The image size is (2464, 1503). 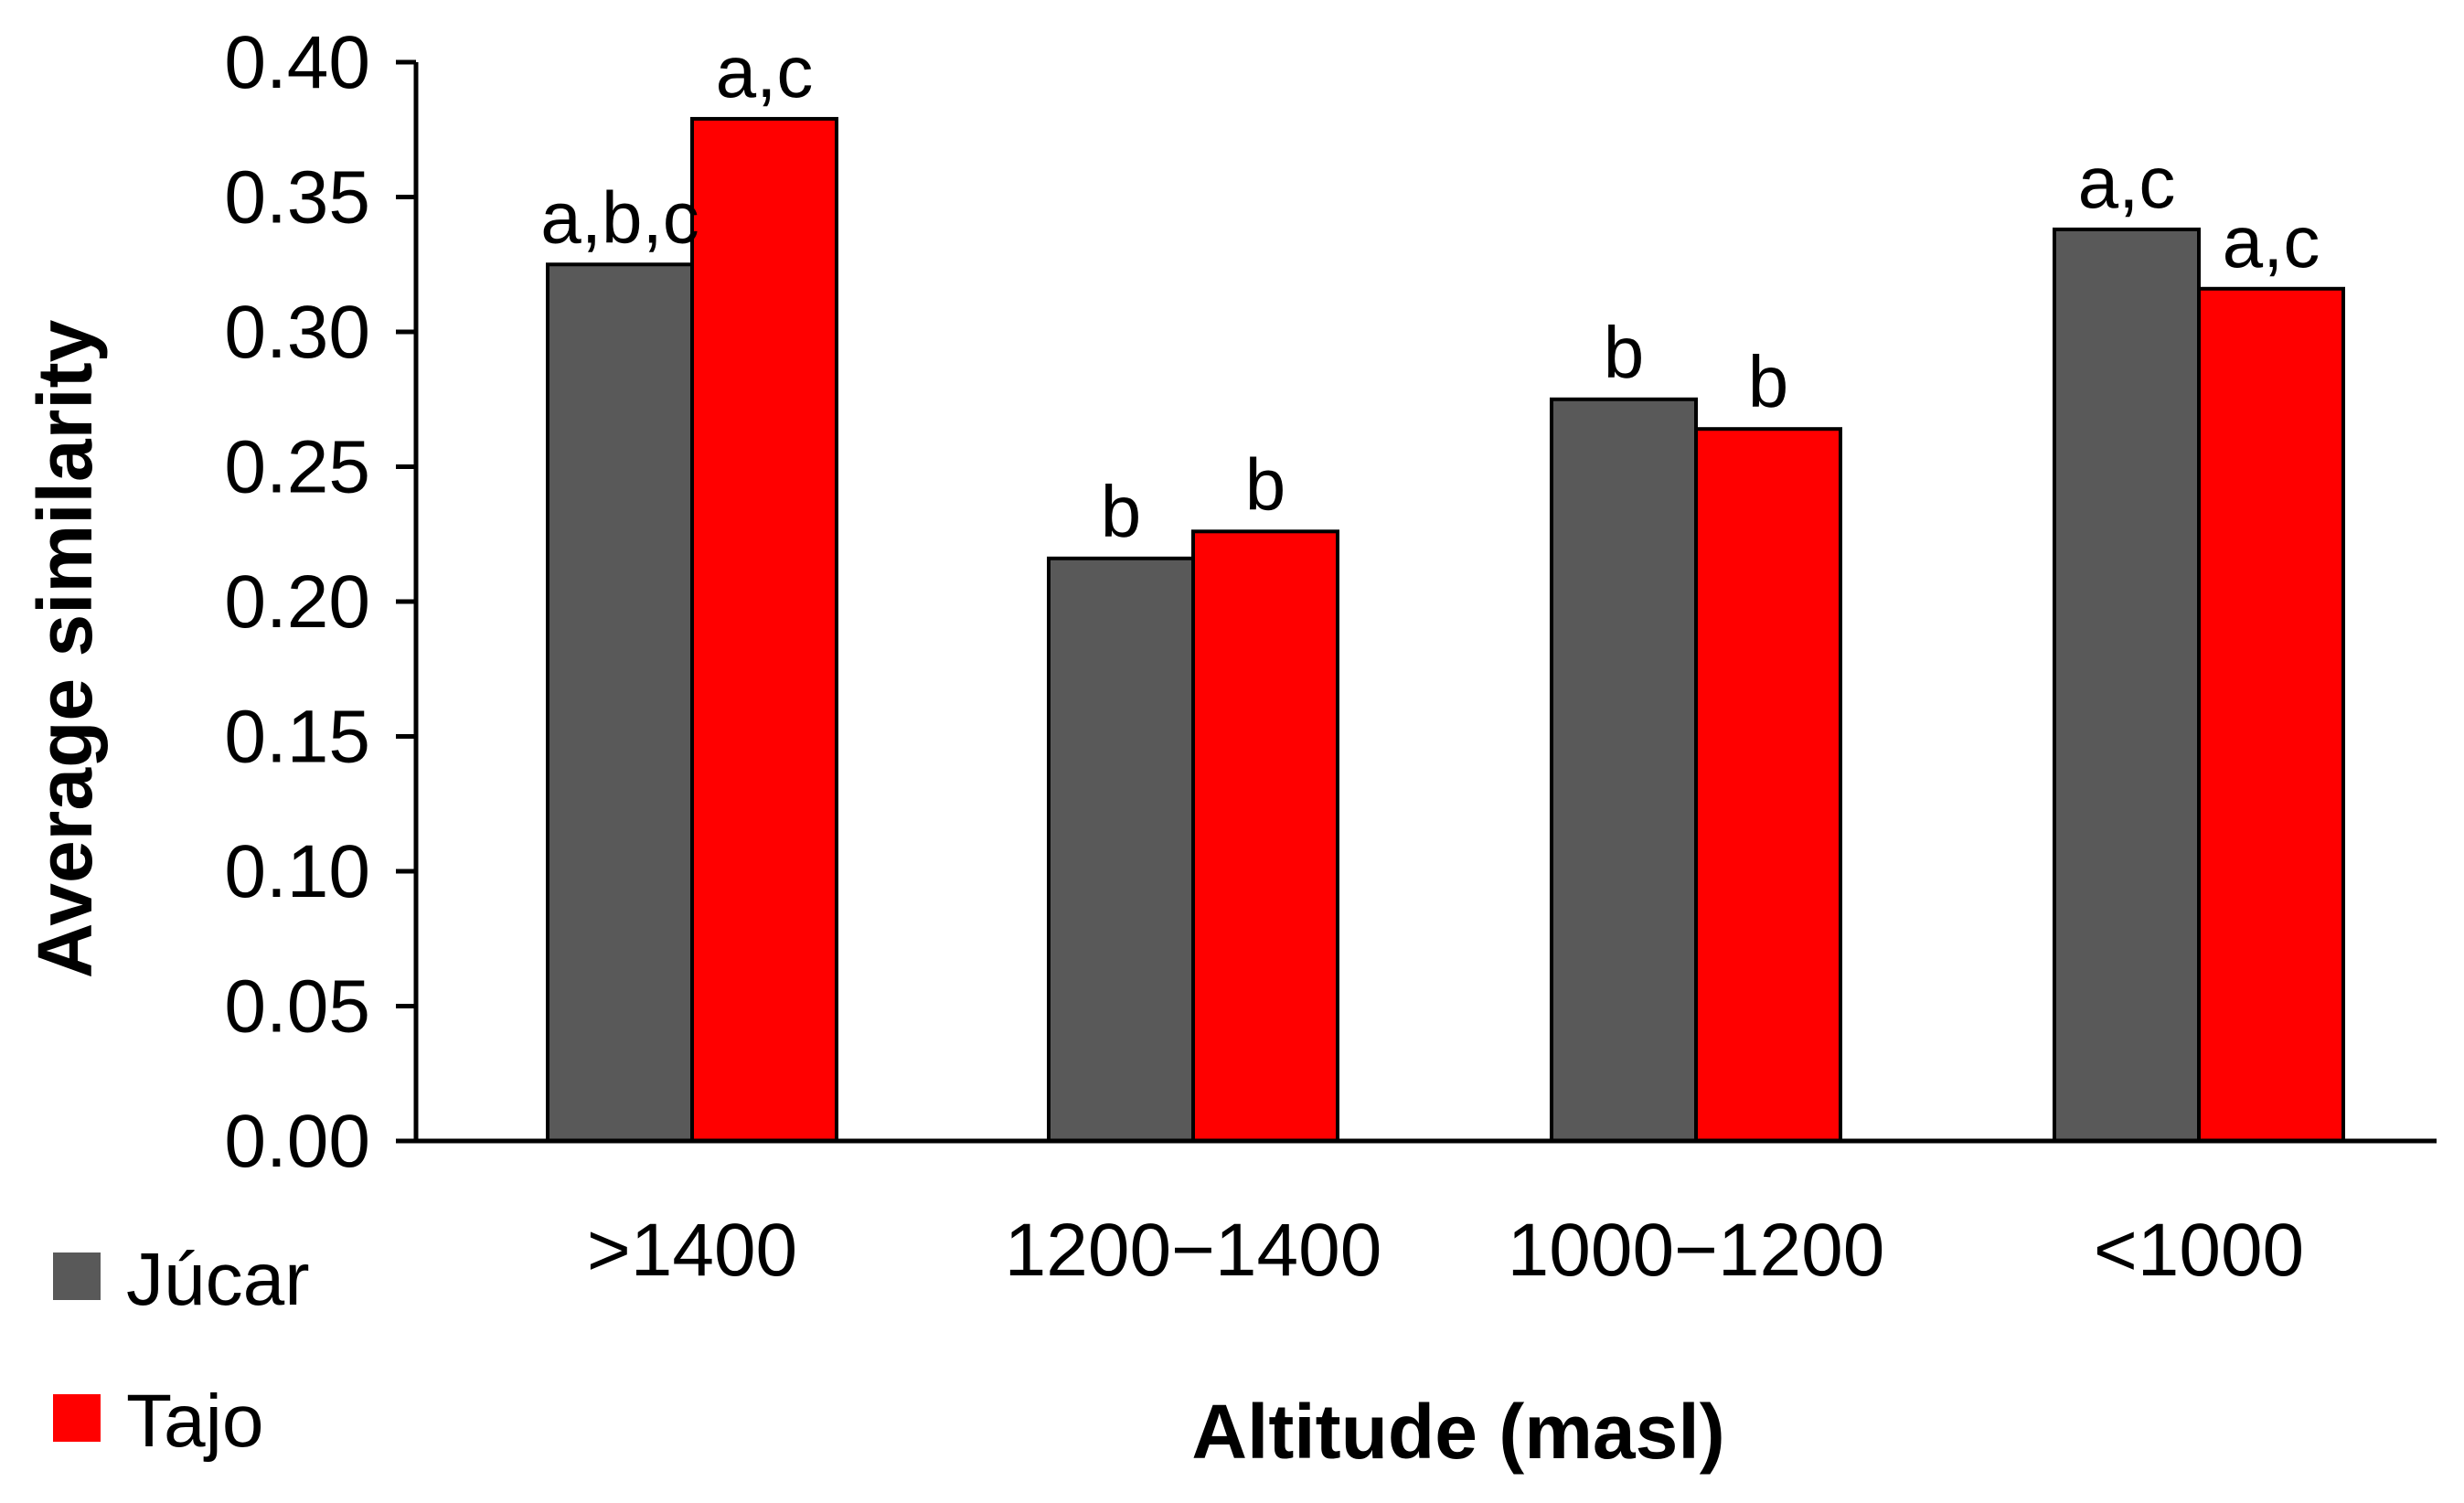 I want to click on x-categories-layer: >1400 1200−1400 1000−1200 <1000, so click(x=1445, y=1250).